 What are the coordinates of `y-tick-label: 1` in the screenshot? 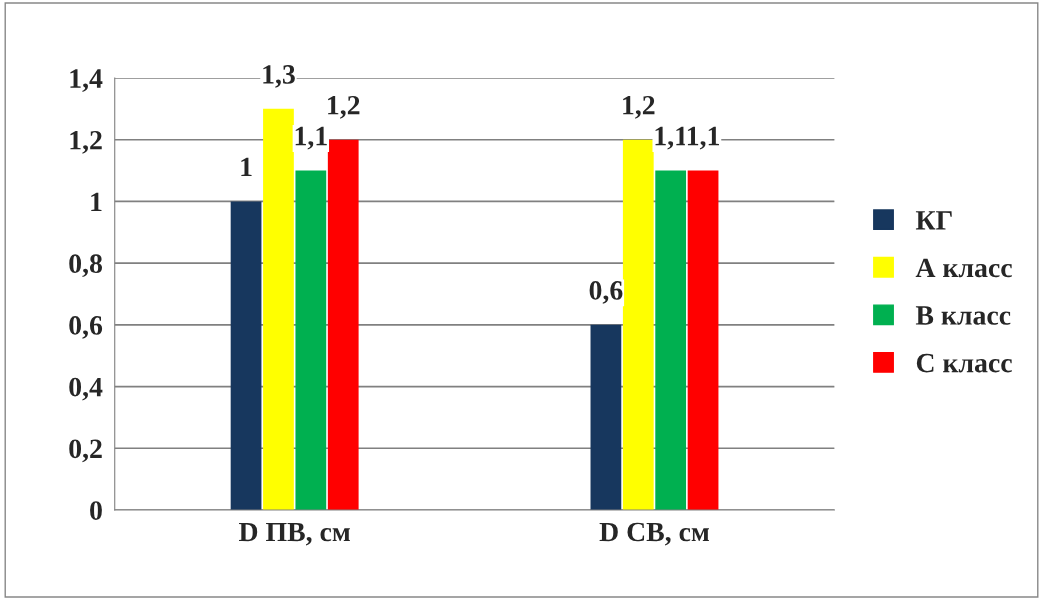 It's located at (96, 202).